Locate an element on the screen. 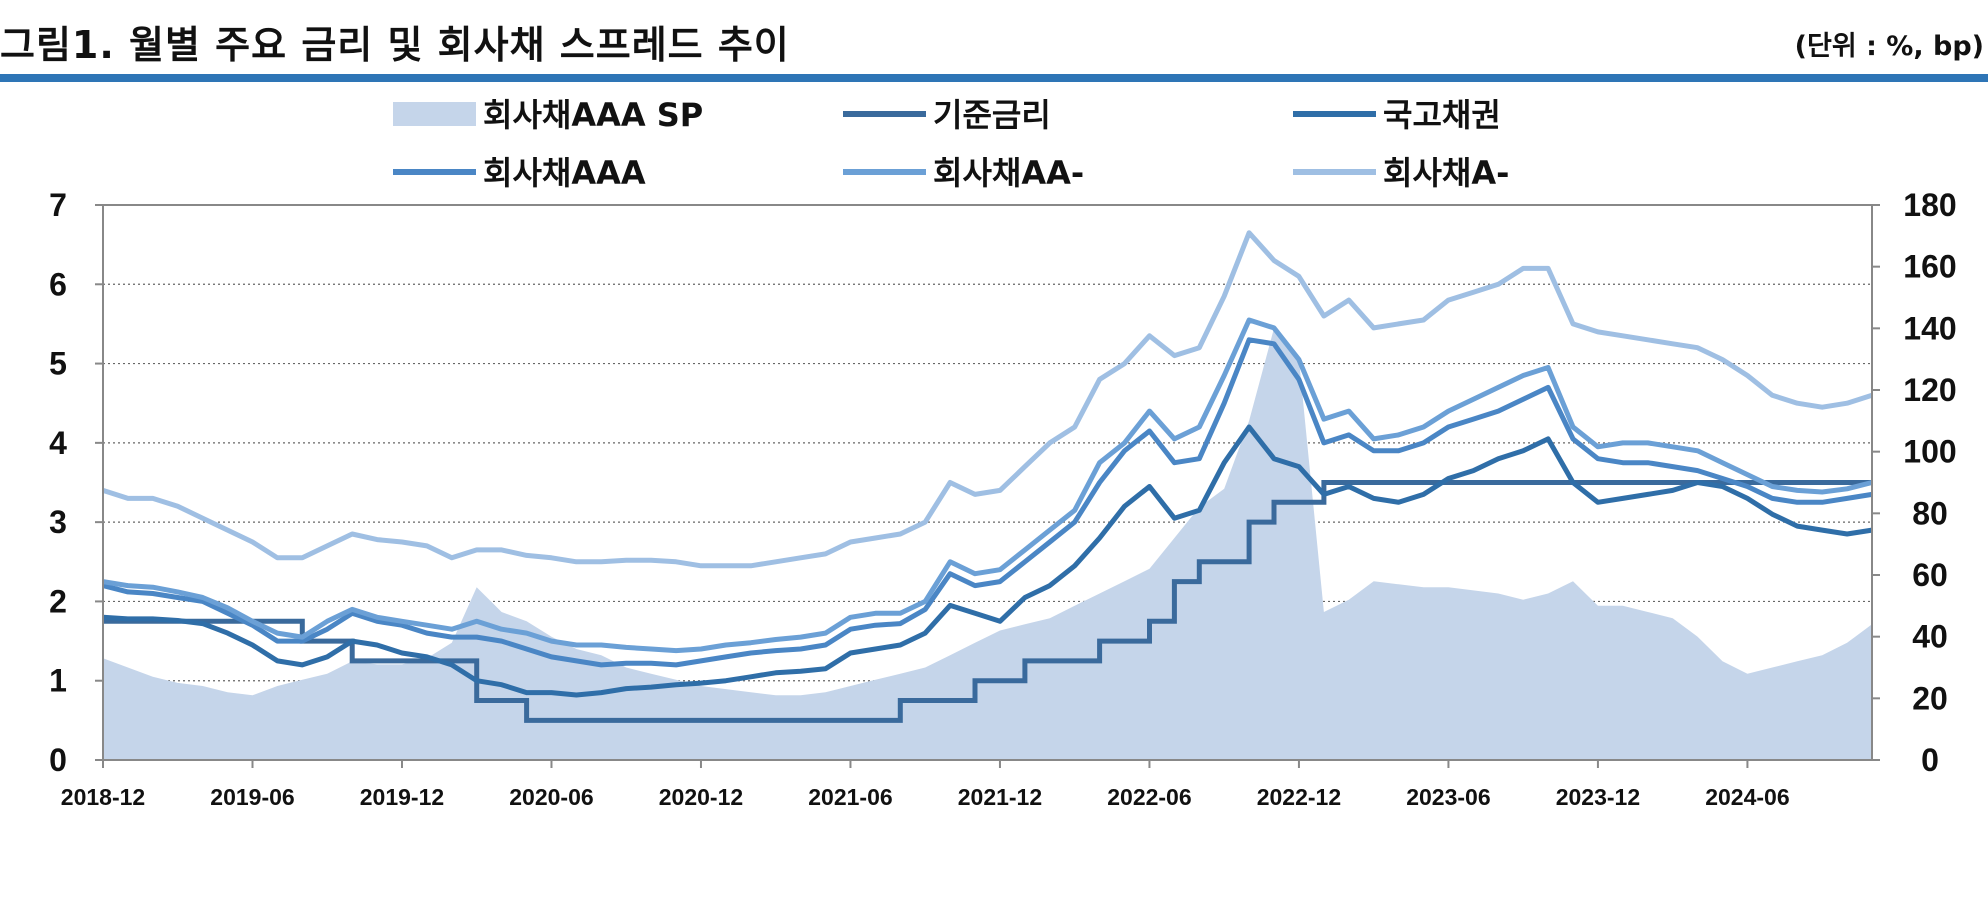 The height and width of the screenshot is (918, 1988). left-tick-label: 2 is located at coordinates (58, 601).